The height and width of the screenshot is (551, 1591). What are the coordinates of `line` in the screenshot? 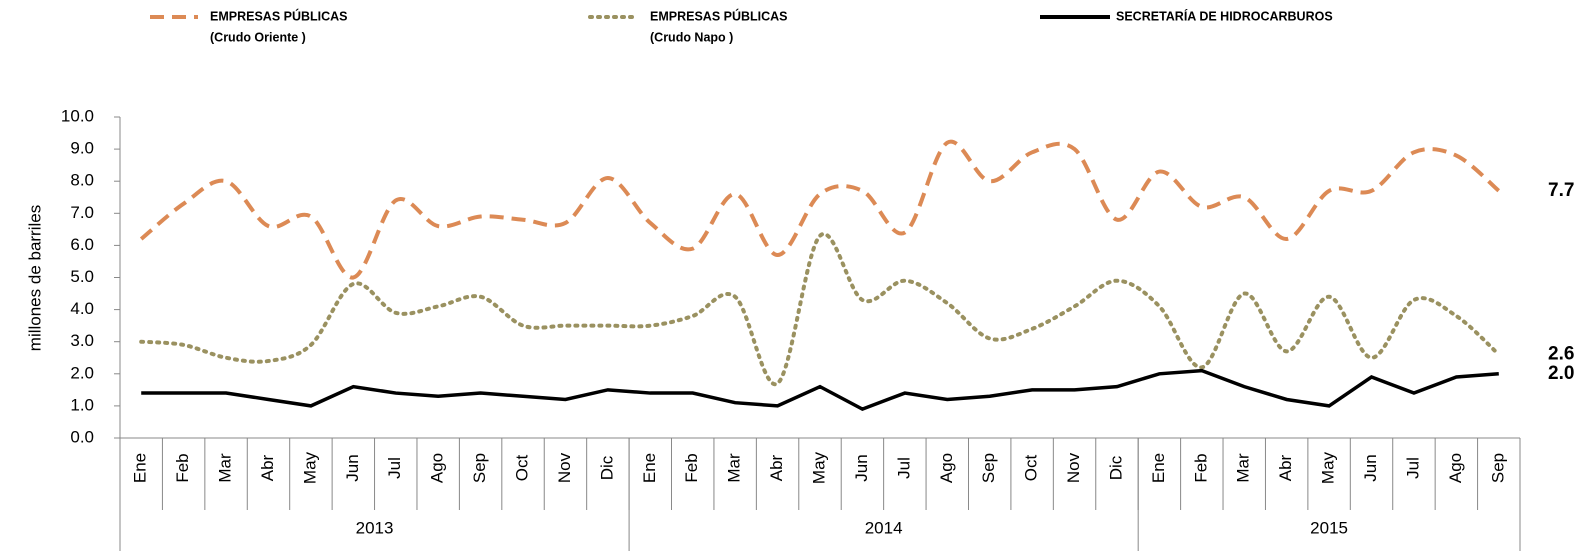 It's located at (820, 390).